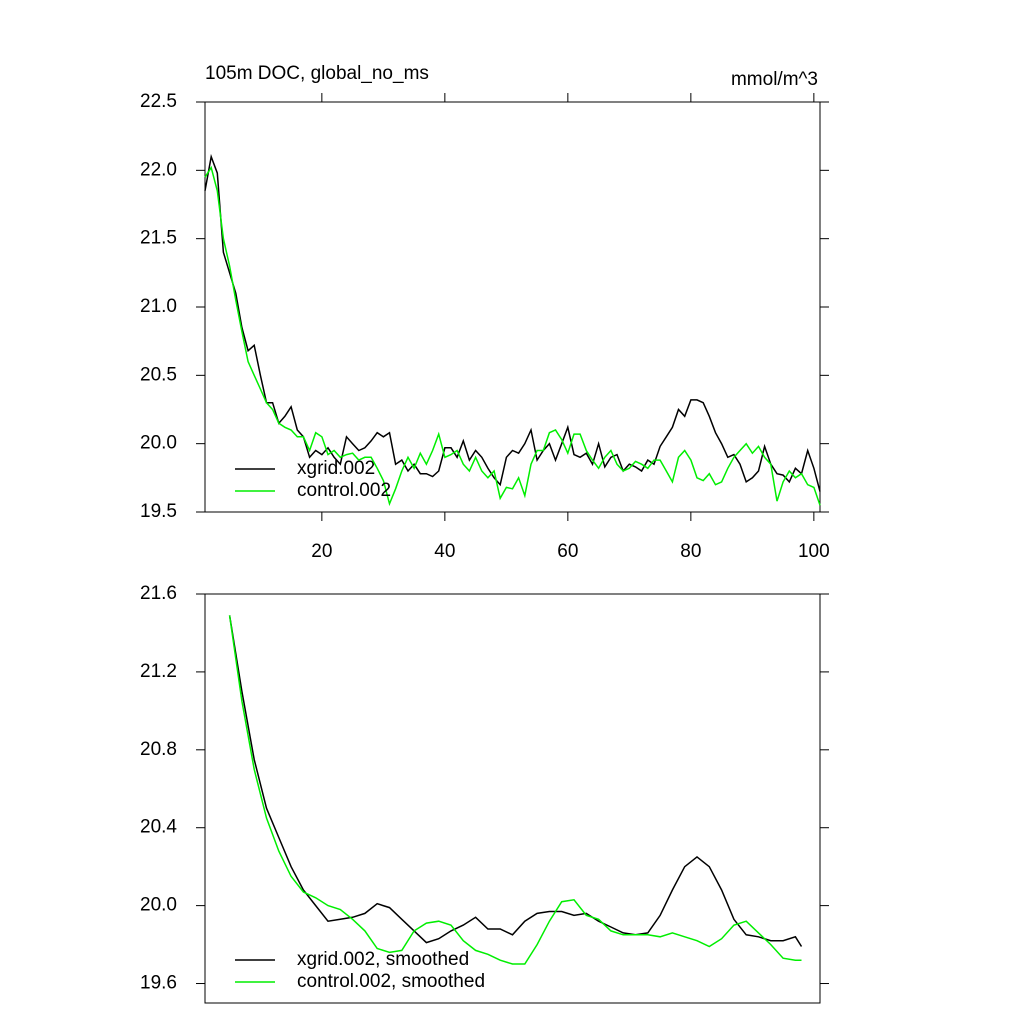  Describe the element at coordinates (317, 73) in the screenshot. I see `chart-title: 105m DOC, global_no_ms` at that location.